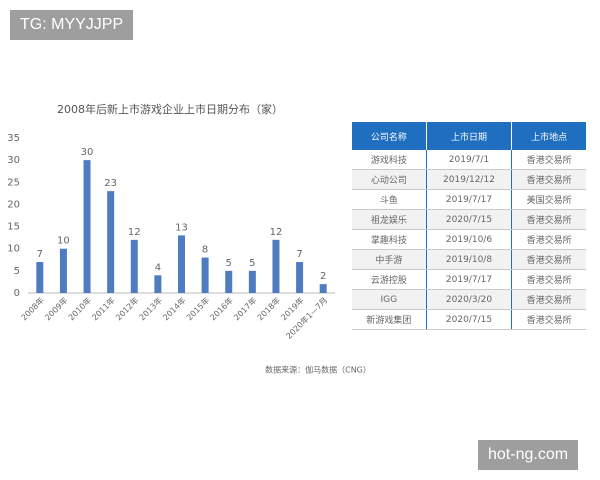  I want to click on table-cell: 掌趣科技, so click(389, 239).